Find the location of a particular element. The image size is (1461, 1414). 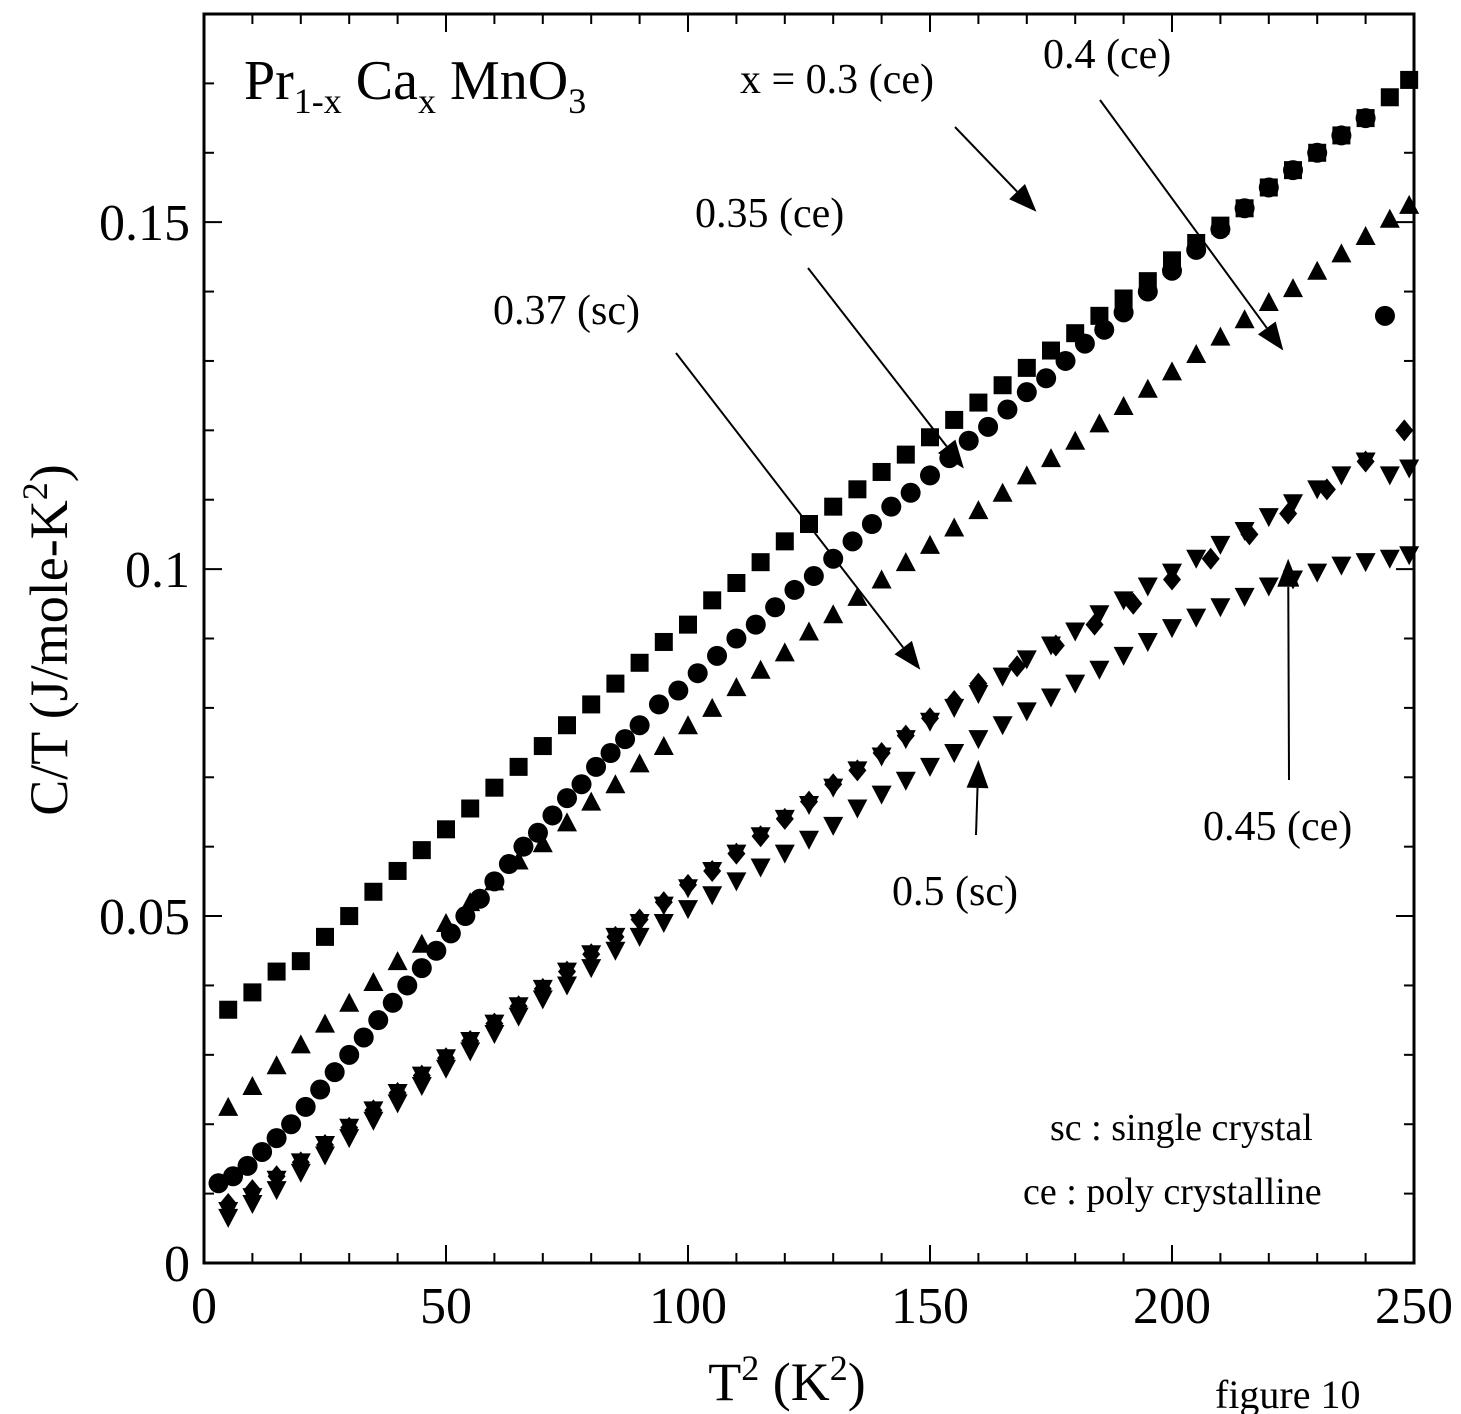

x-tick-label: 0 is located at coordinates (204, 1306).